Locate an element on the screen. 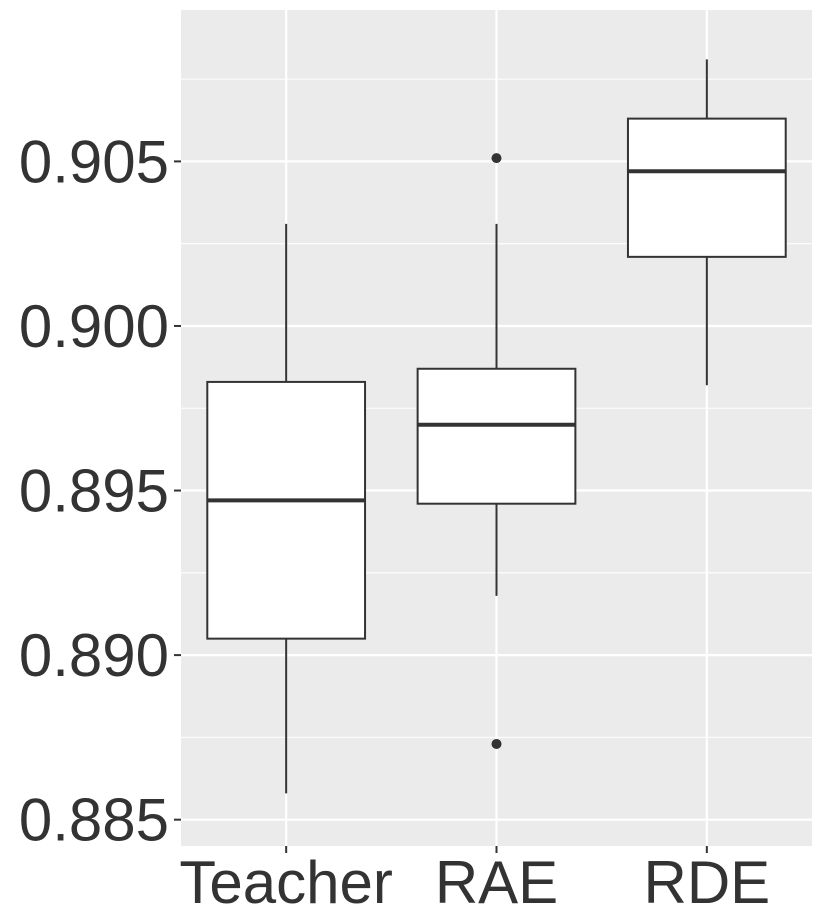 The height and width of the screenshot is (915, 822). box-rae is located at coordinates (496, 451).